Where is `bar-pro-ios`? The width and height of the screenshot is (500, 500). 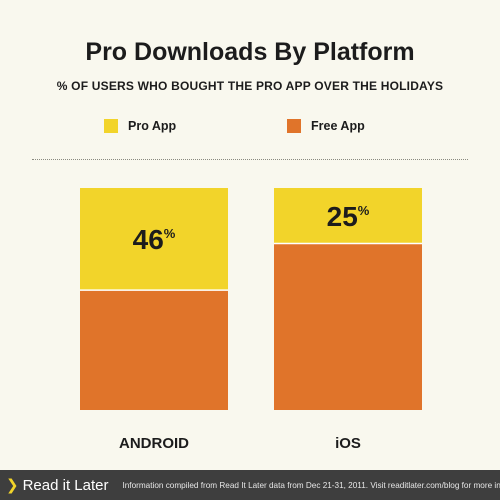
bar-pro-ios is located at coordinates (348, 216).